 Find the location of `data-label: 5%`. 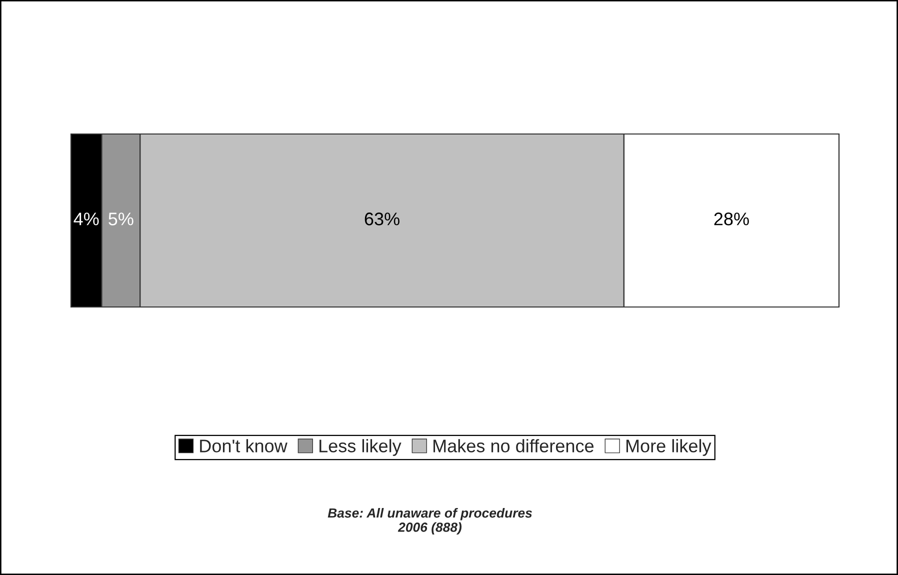

data-label: 5% is located at coordinates (121, 219).